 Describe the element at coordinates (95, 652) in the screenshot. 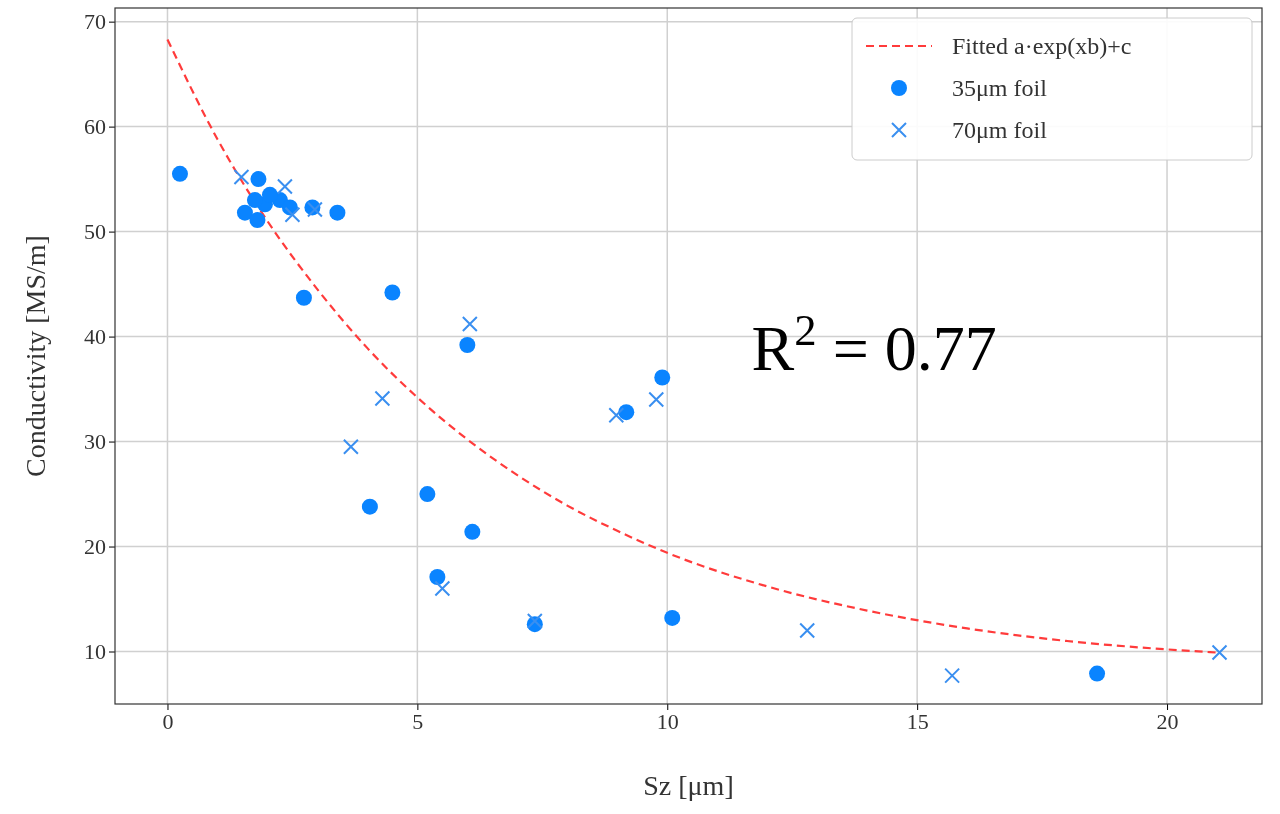

I see `y-tick-label: 10` at that location.